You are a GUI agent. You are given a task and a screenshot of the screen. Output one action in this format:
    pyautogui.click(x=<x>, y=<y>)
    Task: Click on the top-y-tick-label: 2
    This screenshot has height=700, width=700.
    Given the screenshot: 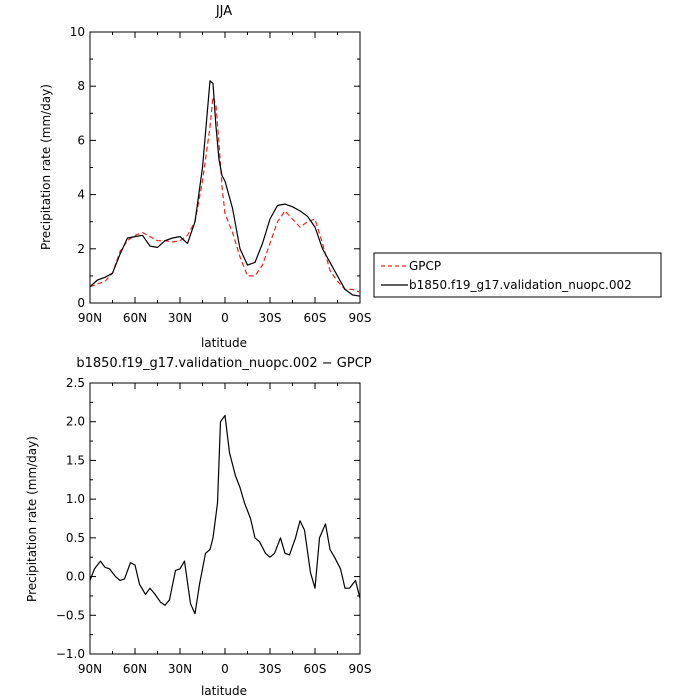 What is the action you would take?
    pyautogui.click(x=81, y=249)
    